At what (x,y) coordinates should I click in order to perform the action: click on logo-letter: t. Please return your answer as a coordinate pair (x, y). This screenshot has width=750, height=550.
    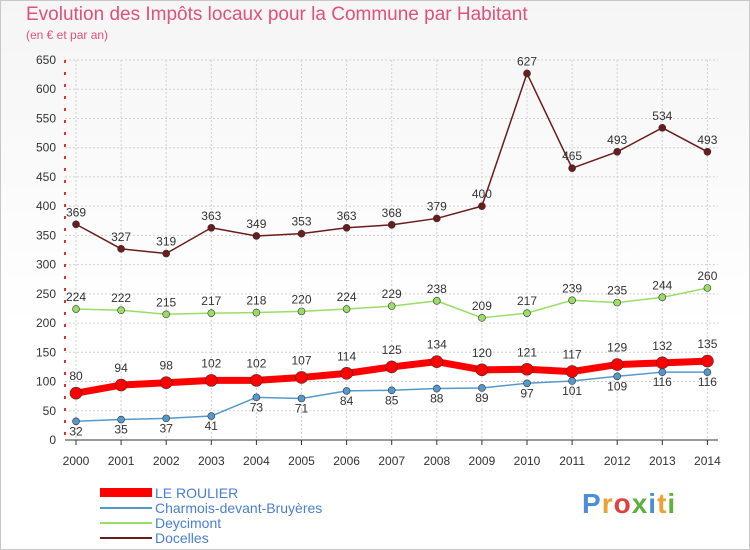
    Looking at the image, I should click on (662, 503).